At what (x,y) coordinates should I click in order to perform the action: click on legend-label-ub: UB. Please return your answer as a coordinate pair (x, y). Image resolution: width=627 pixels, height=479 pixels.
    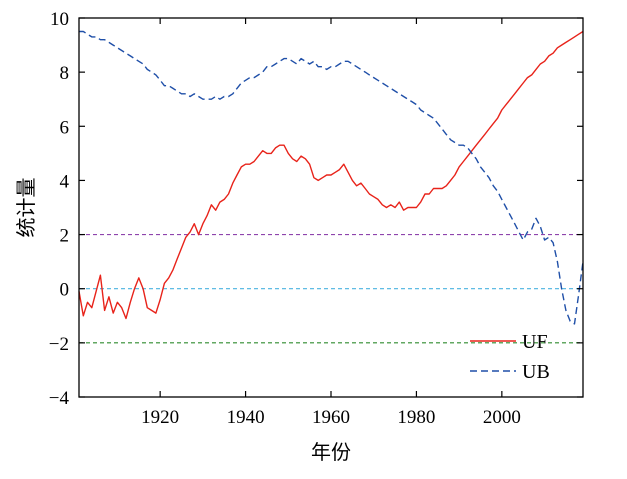
    Looking at the image, I should click on (536, 372).